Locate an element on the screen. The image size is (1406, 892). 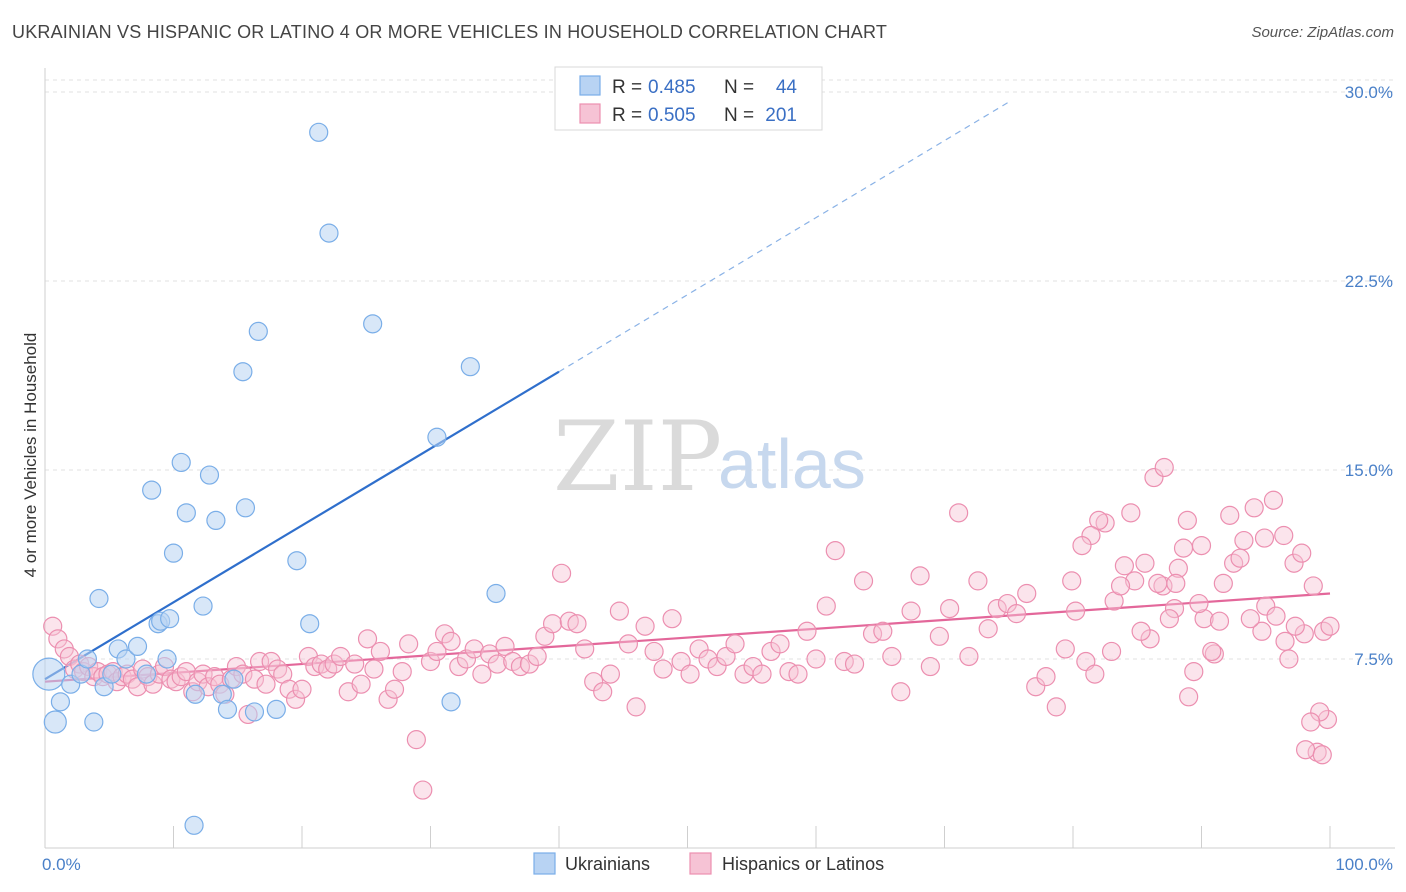
legend-n-label-1: N = is located at coordinates (739, 87).